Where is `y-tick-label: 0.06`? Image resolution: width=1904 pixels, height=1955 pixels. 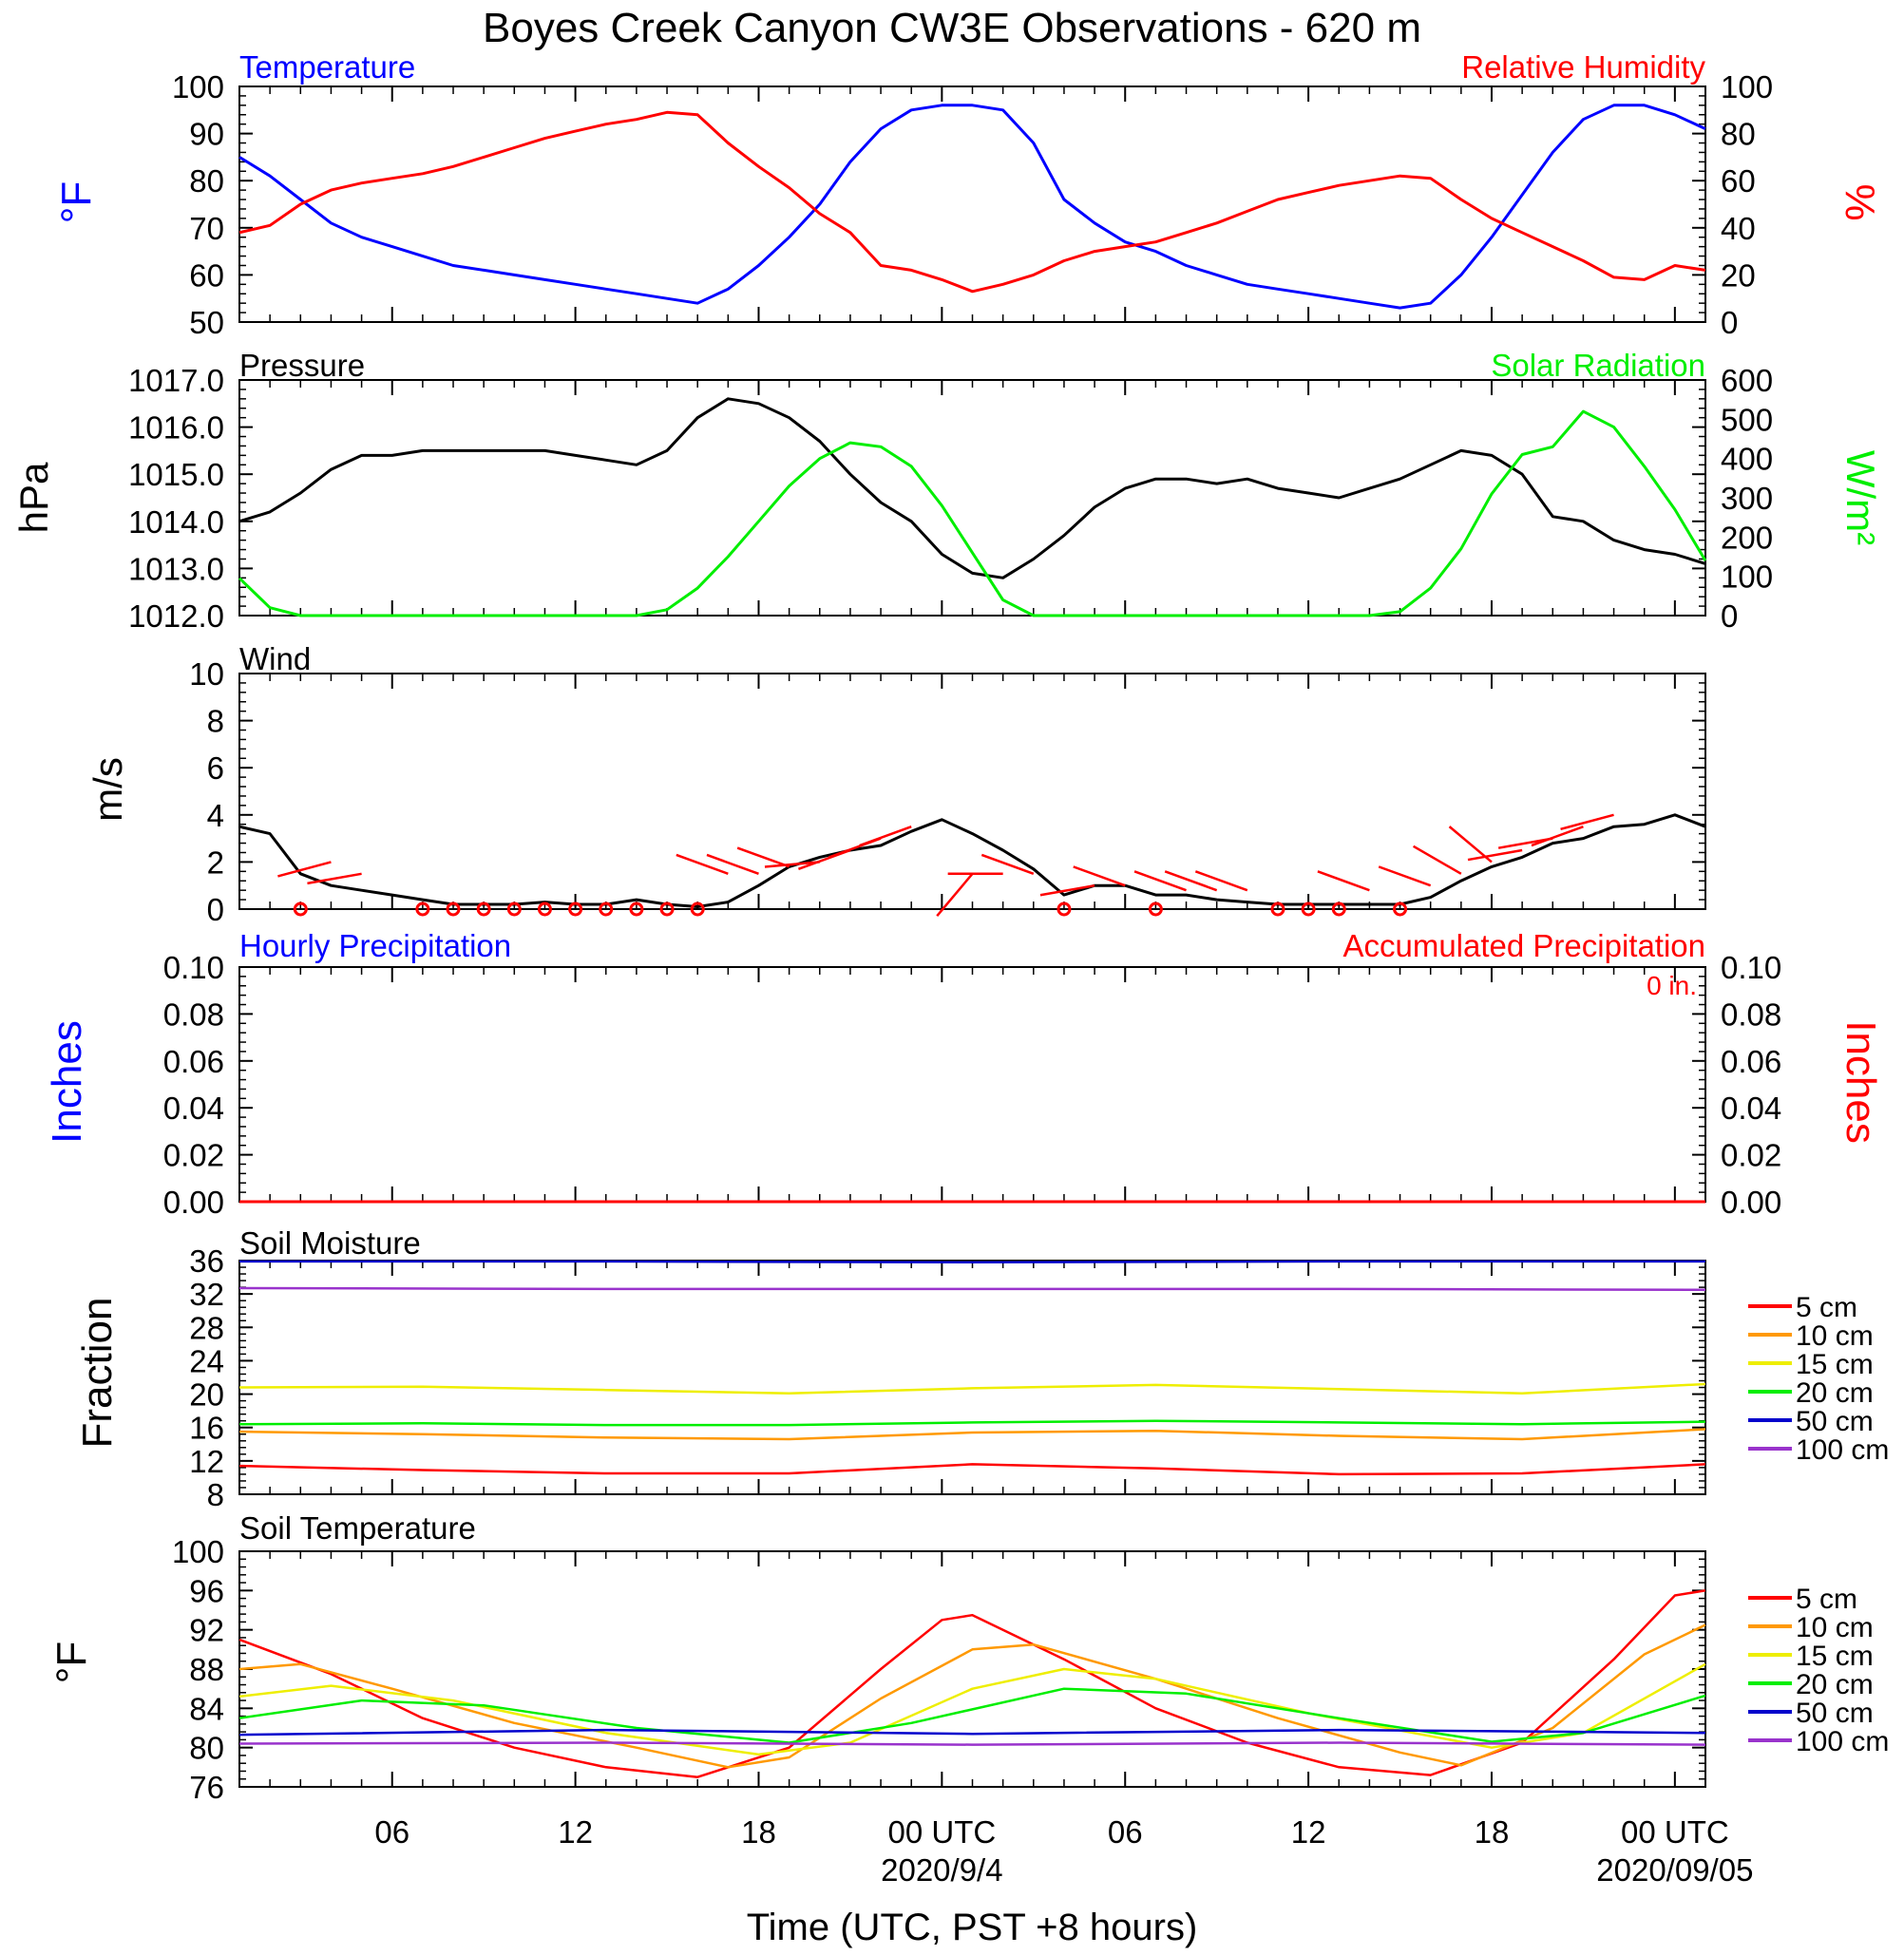 y-tick-label: 0.06 is located at coordinates (193, 1061).